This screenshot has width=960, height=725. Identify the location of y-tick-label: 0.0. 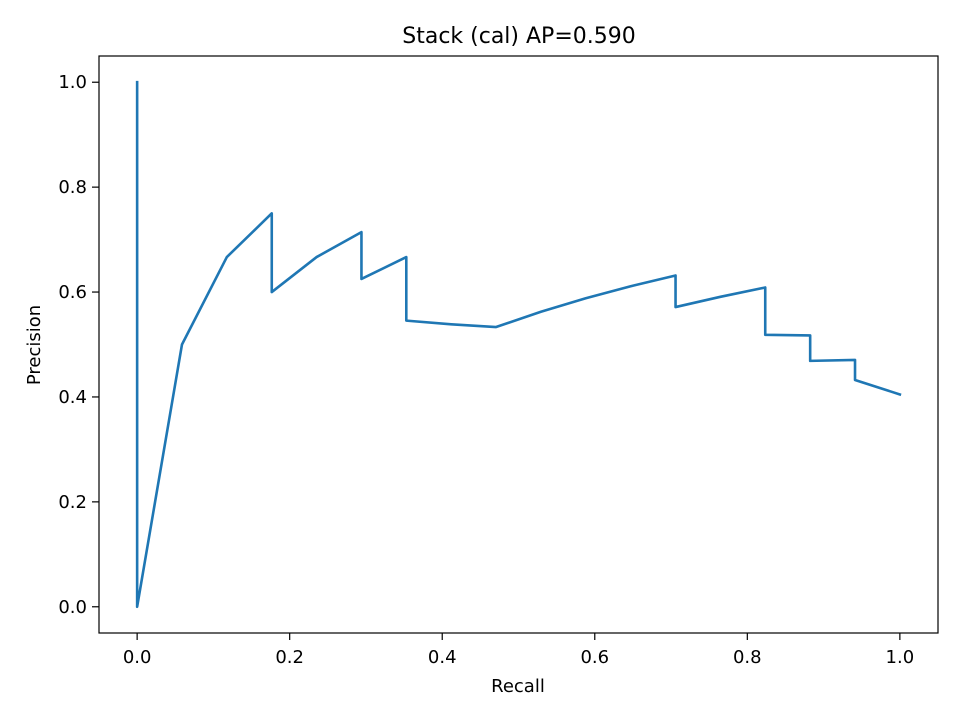
(72, 607).